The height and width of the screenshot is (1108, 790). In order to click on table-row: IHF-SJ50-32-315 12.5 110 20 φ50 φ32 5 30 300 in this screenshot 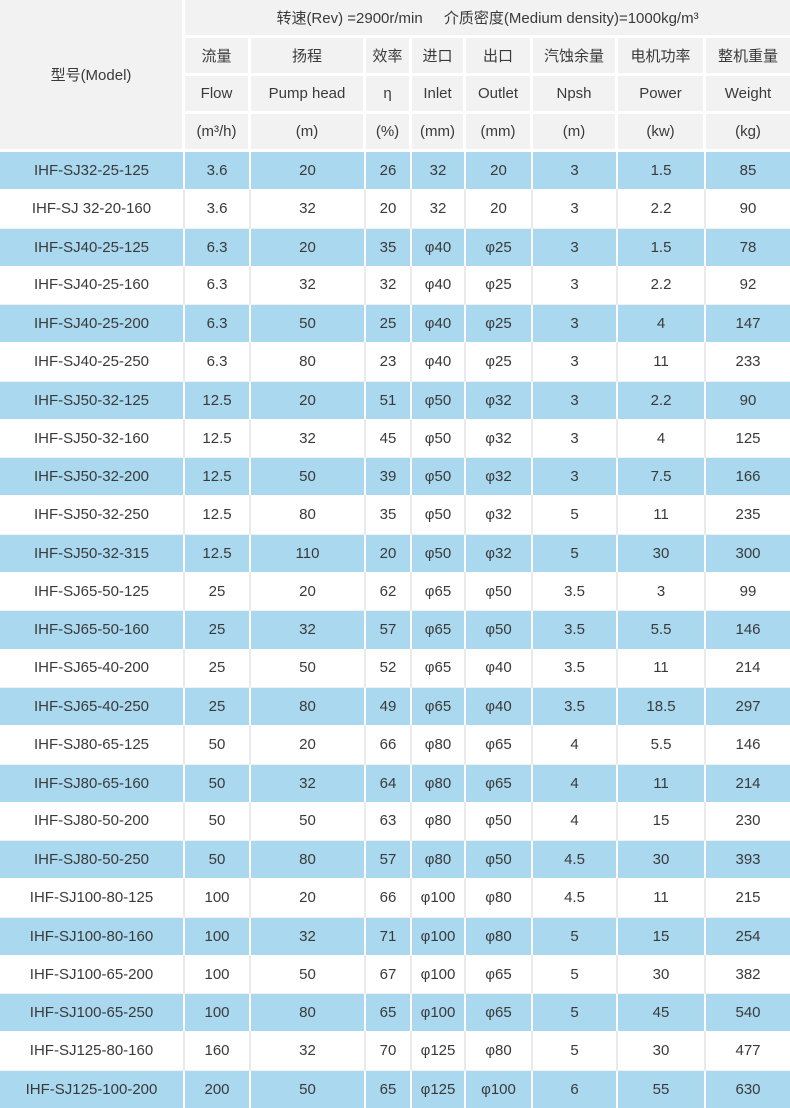, I will do `click(395, 553)`.